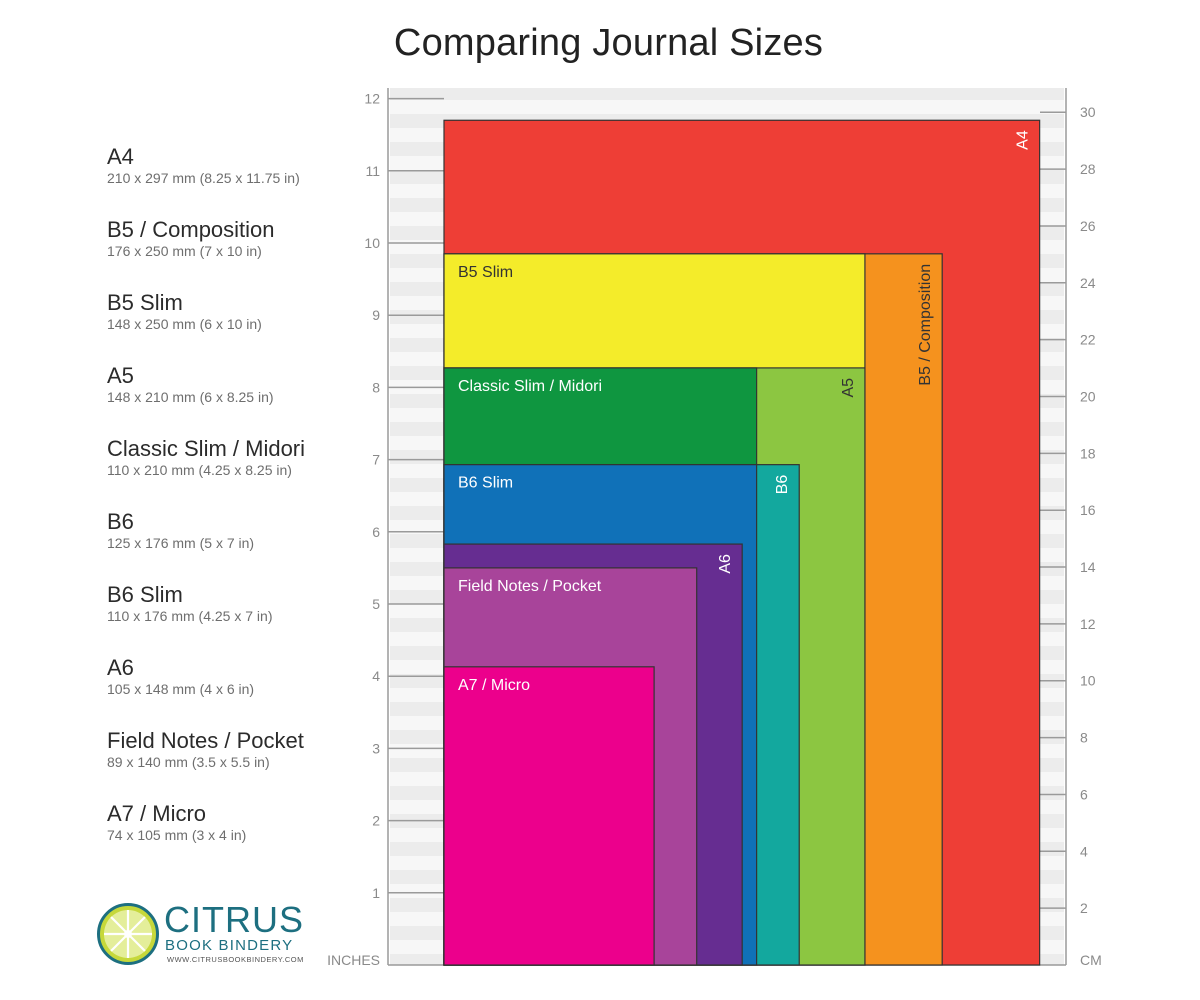 This screenshot has width=1200, height=1000. I want to click on legend-name: A6, so click(120, 667).